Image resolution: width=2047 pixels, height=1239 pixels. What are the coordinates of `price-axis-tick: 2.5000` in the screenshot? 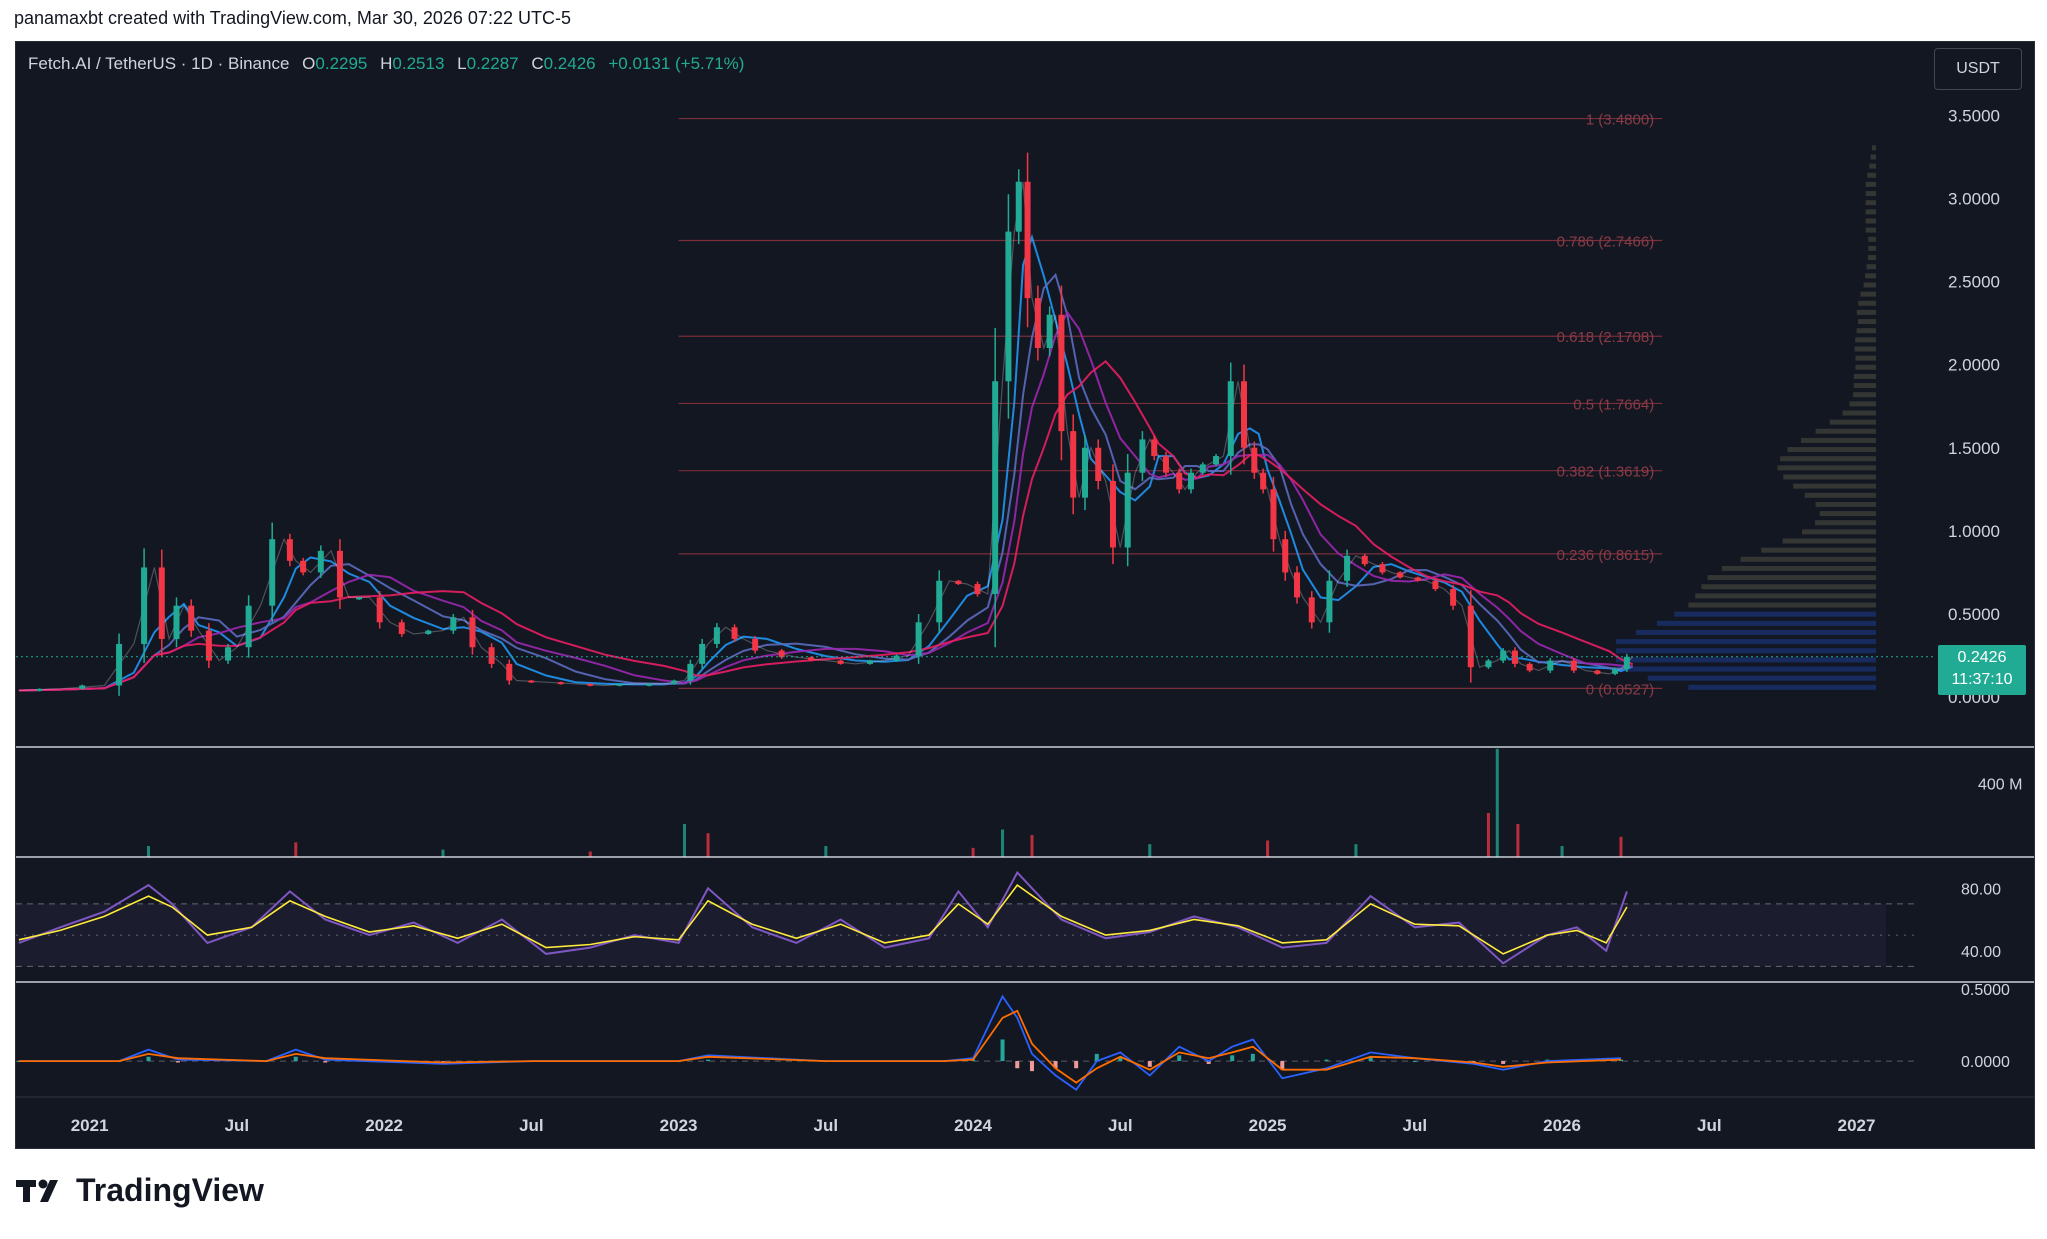 It's located at (1974, 282).